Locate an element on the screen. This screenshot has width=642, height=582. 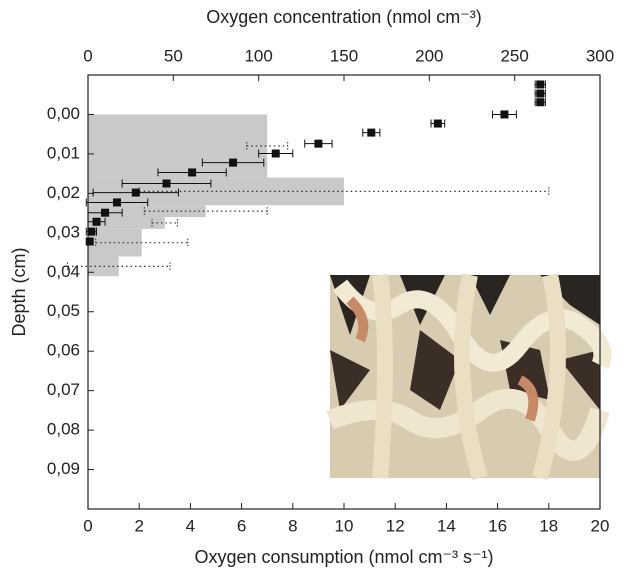
x-tick-label: 6 is located at coordinates (241, 525).